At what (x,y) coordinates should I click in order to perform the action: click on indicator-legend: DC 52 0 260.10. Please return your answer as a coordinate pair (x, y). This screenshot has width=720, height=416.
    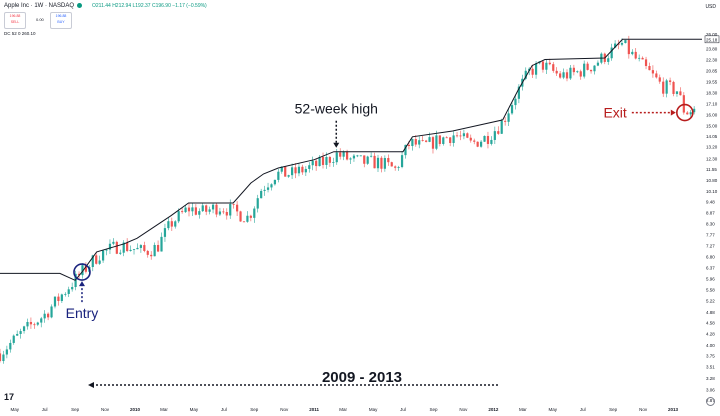
    Looking at the image, I should click on (20, 33).